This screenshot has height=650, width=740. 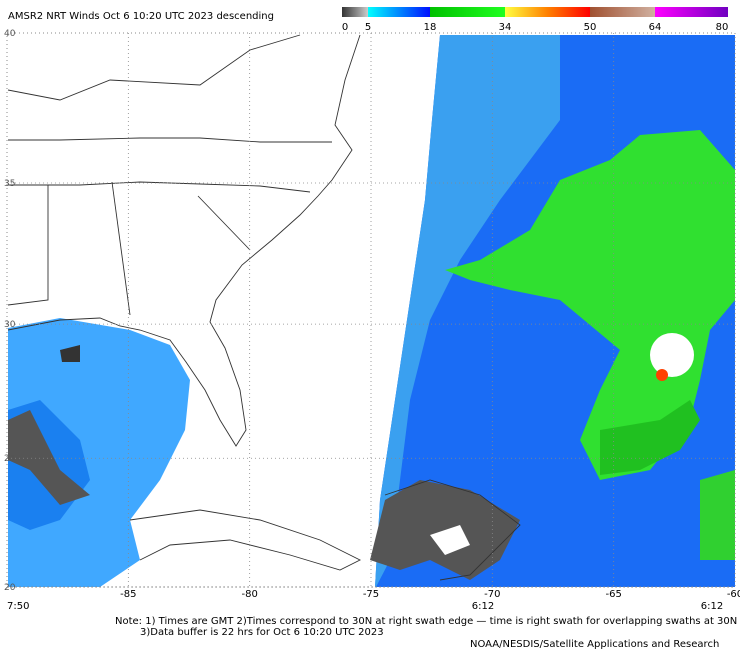 What do you see at coordinates (613, 594) in the screenshot?
I see `lon-label: -65` at bounding box center [613, 594].